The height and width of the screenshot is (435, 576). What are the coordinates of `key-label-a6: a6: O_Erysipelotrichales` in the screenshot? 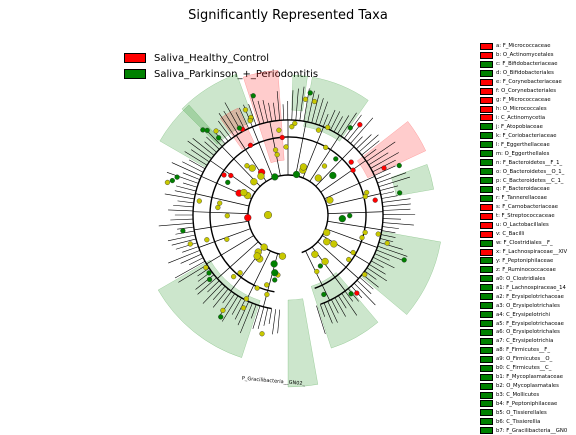 It's located at (528, 332).